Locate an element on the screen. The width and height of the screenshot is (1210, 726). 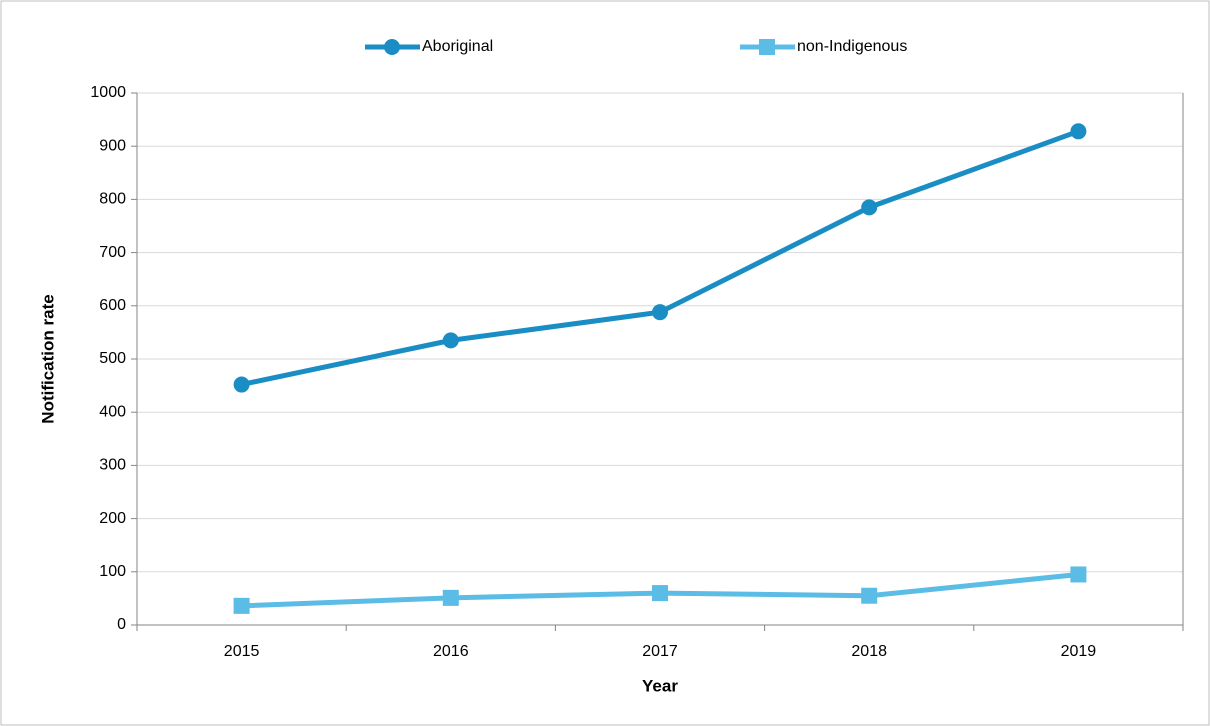
x-tick-label: 2016 is located at coordinates (451, 651).